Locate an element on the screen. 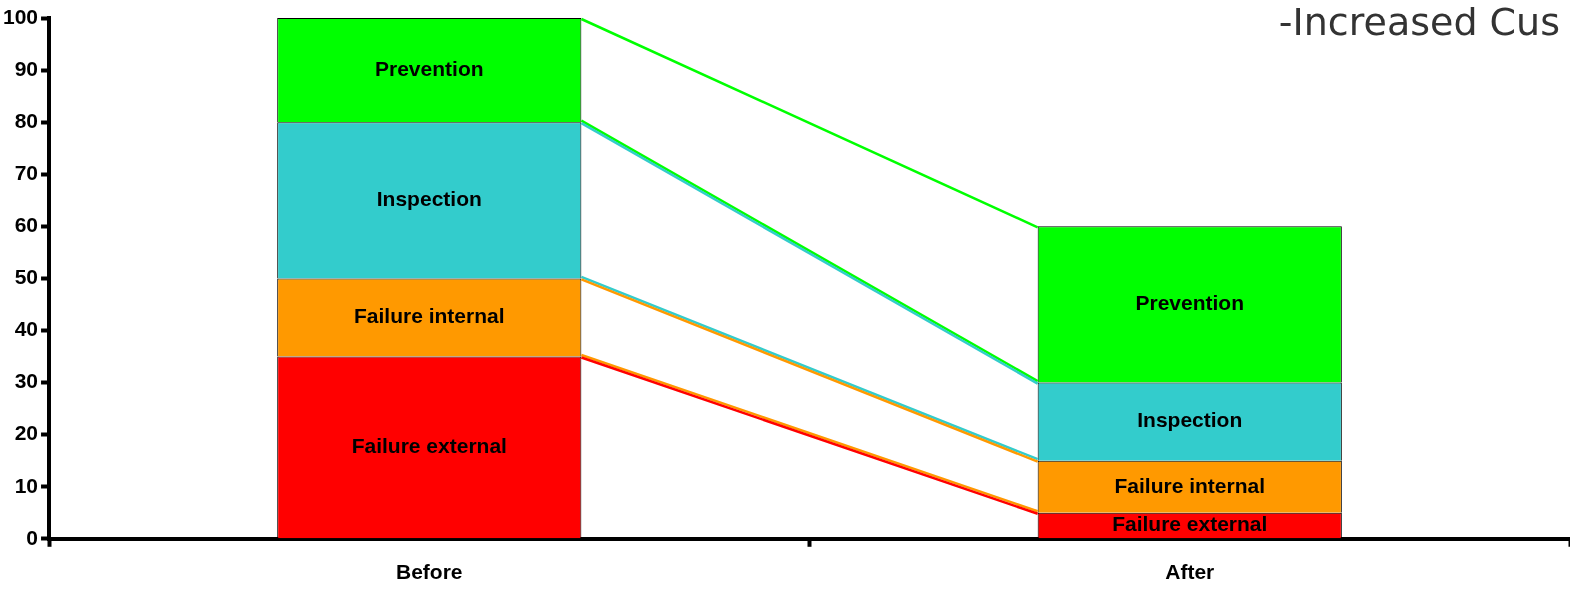  series-label: Inspection is located at coordinates (1190, 420).